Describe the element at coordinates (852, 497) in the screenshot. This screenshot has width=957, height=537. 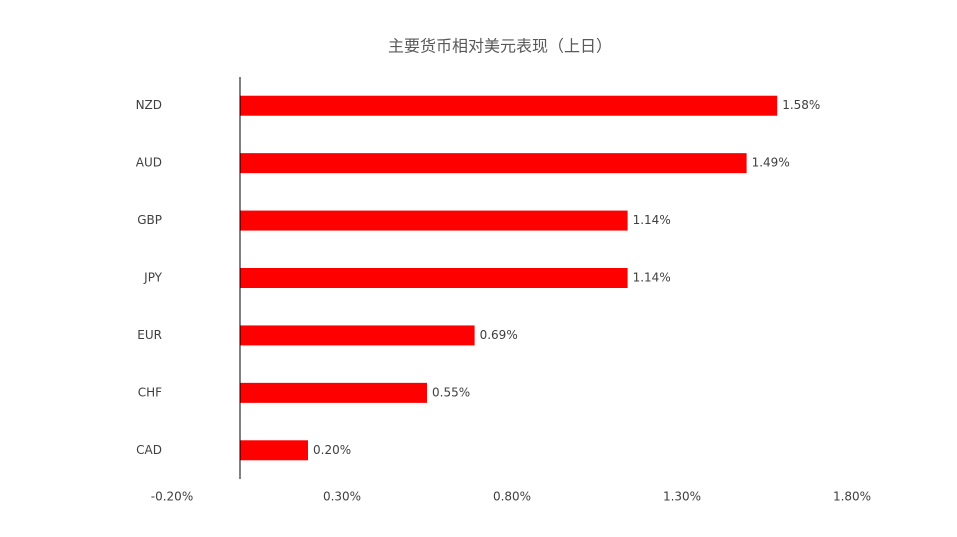
I see `x-tick-label: 1.80%` at that location.